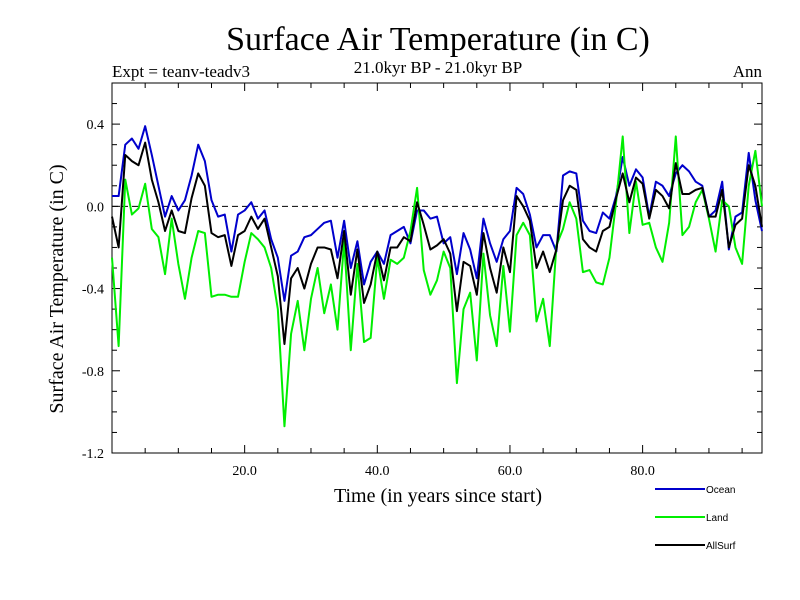 This screenshot has width=800, height=600. What do you see at coordinates (695, 518) in the screenshot?
I see `legend: Ocean Land AllSurf` at bounding box center [695, 518].